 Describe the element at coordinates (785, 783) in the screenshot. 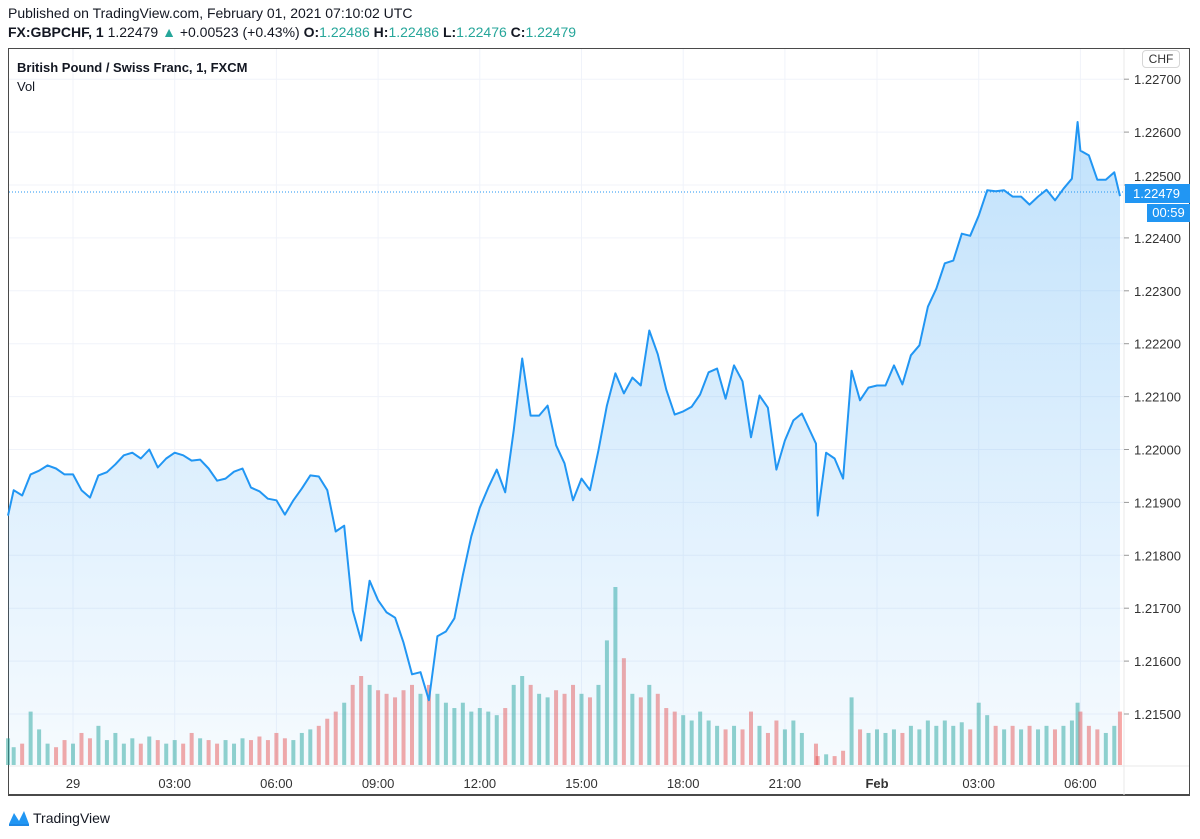

I see `time-tick-label: 21:00` at that location.